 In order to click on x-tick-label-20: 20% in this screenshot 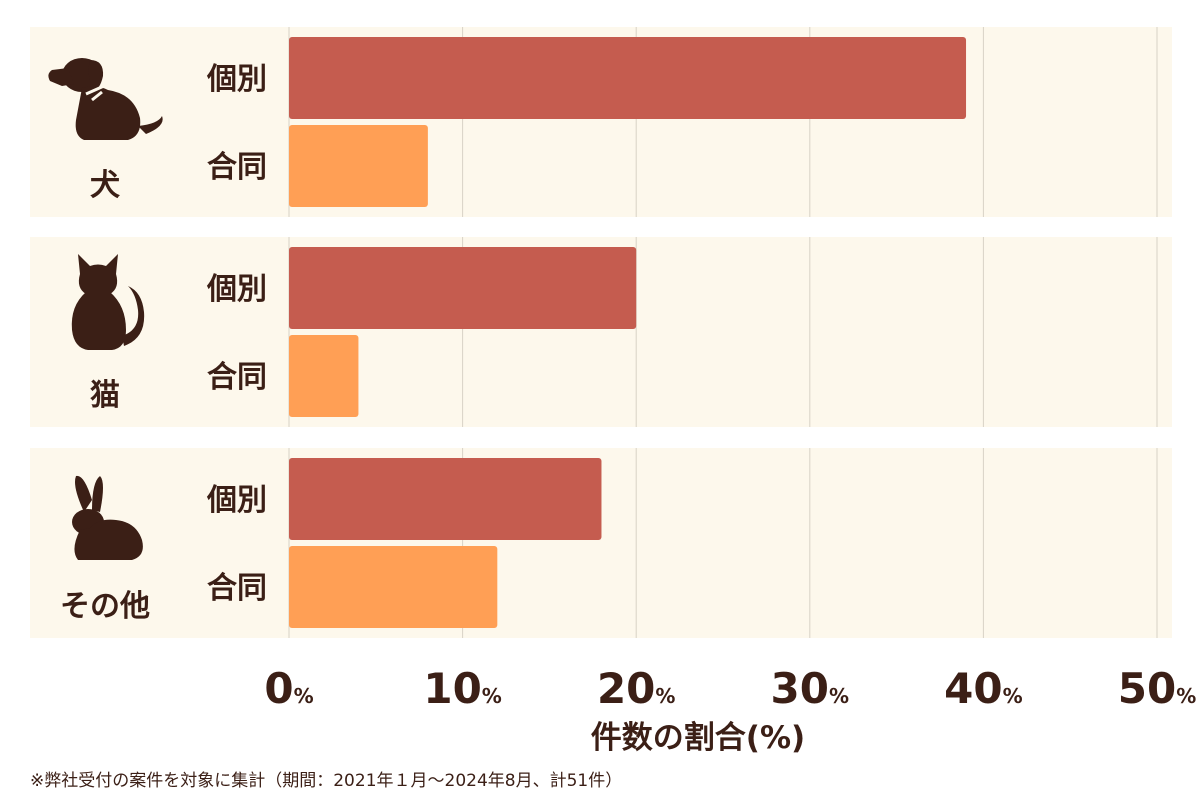, I will do `click(636, 688)`.